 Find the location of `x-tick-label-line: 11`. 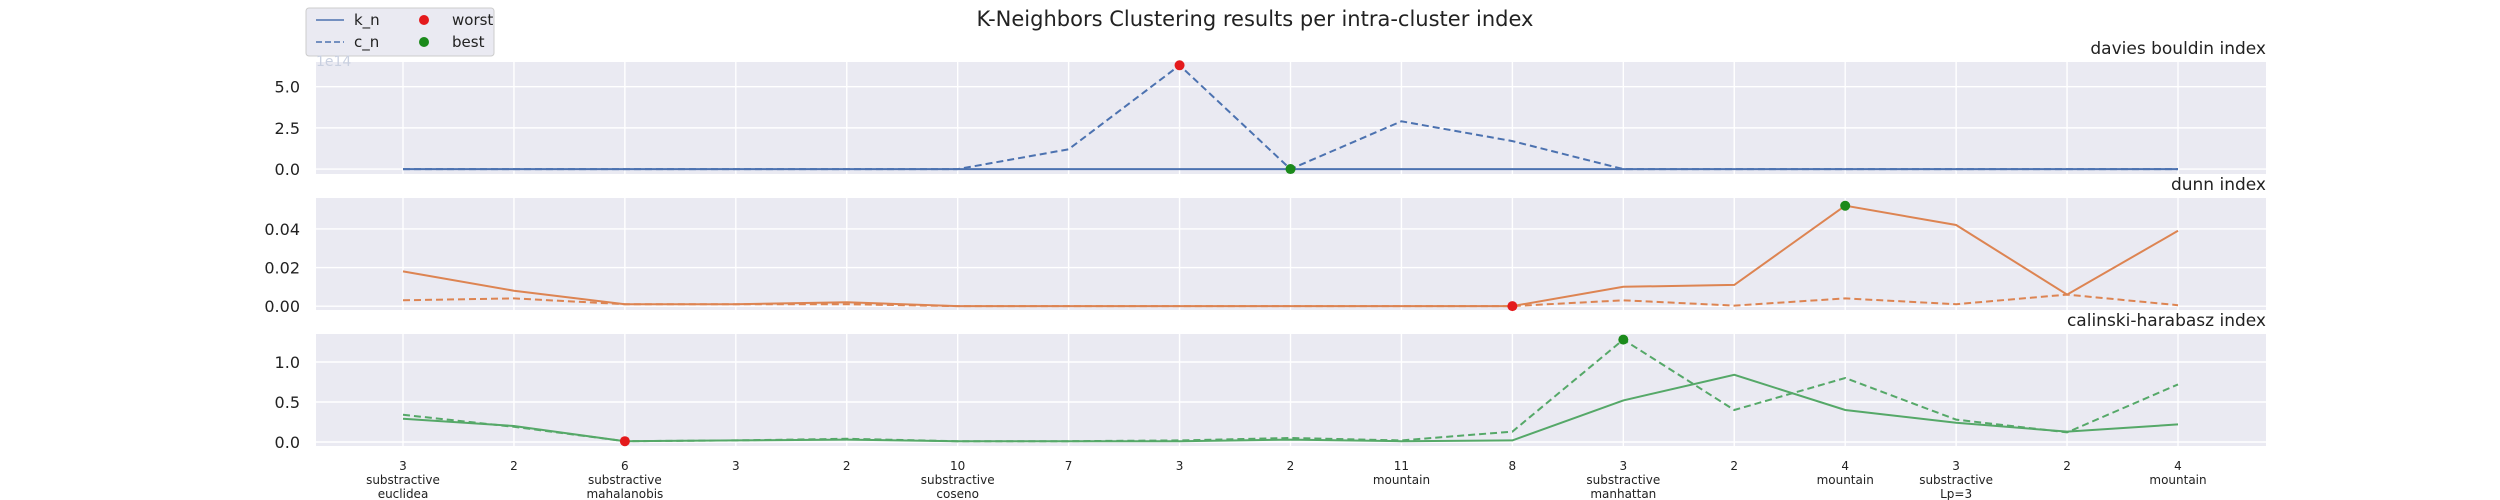

x-tick-label-line: 11 is located at coordinates (1401, 466).